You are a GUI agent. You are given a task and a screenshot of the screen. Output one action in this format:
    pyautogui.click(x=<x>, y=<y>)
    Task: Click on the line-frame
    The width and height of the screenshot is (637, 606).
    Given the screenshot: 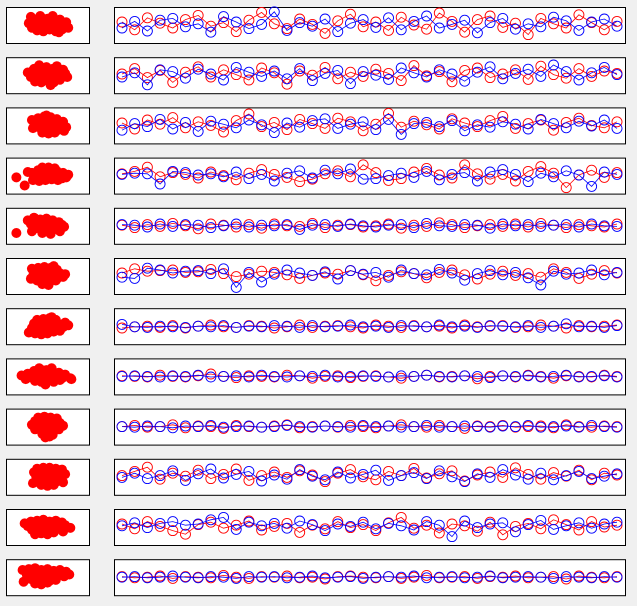 What is the action you would take?
    pyautogui.click(x=370, y=176)
    